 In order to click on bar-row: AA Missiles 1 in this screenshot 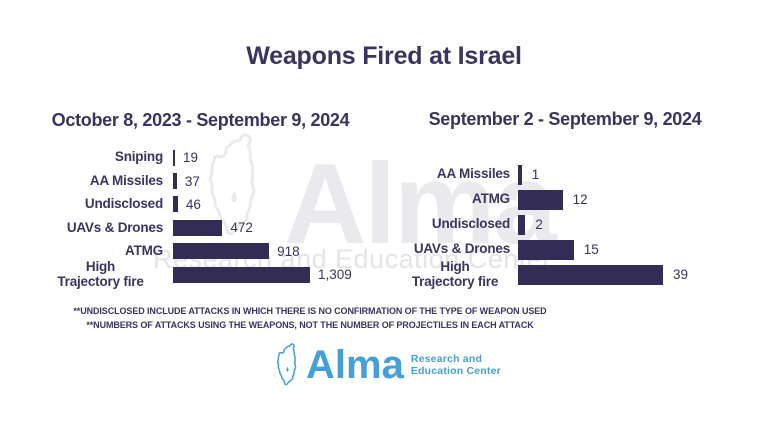, I will do `click(550, 174)`.